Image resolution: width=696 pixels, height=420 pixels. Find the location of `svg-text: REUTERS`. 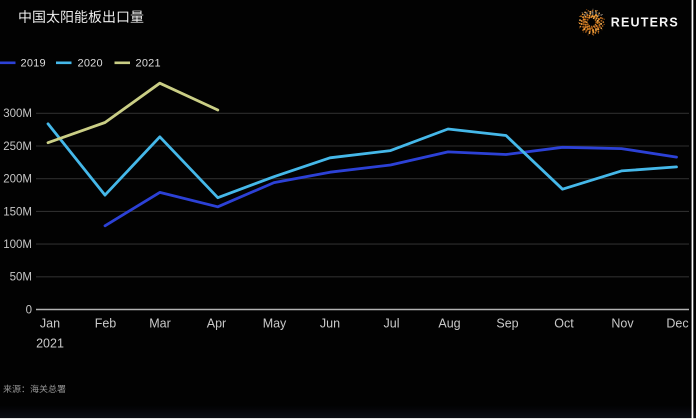

svg-text: REUTERS is located at coordinates (645, 22).